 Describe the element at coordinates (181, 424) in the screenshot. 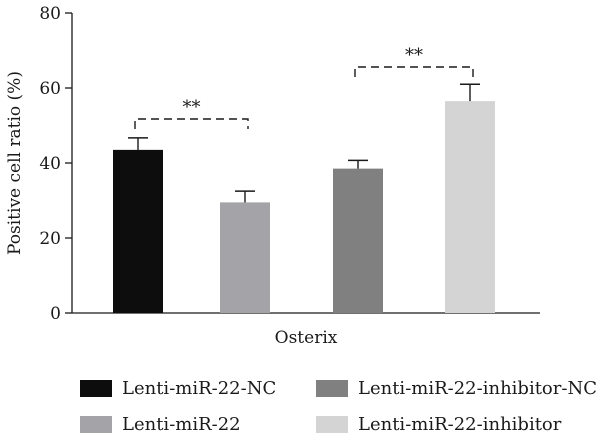

I see `legend-label: Lenti-miR-22` at that location.